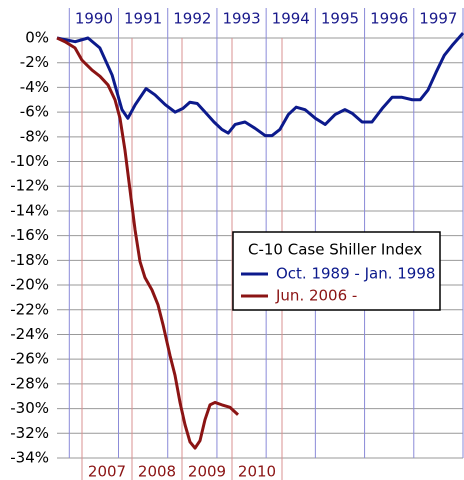 The width and height of the screenshot is (464, 480). What do you see at coordinates (37, 38) in the screenshot?
I see `y-tick-label: 0%` at bounding box center [37, 38].